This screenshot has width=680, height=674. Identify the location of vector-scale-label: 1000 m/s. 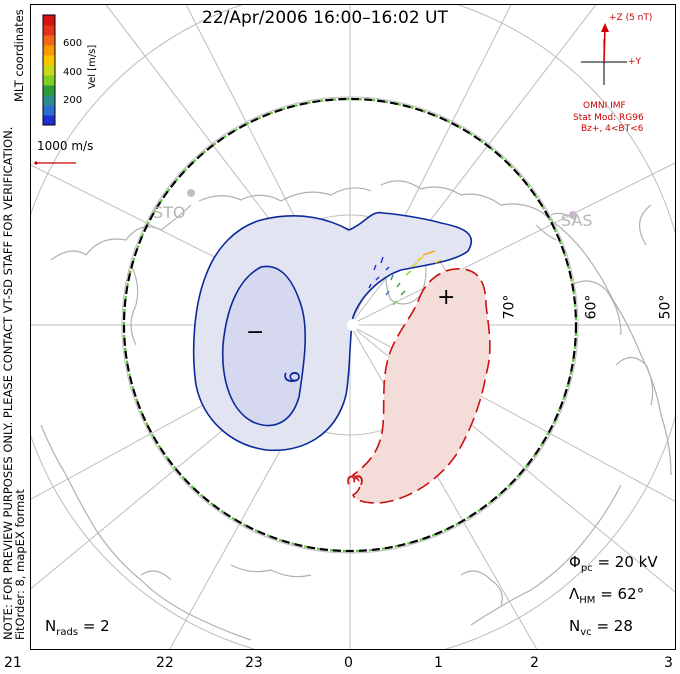
(65, 146).